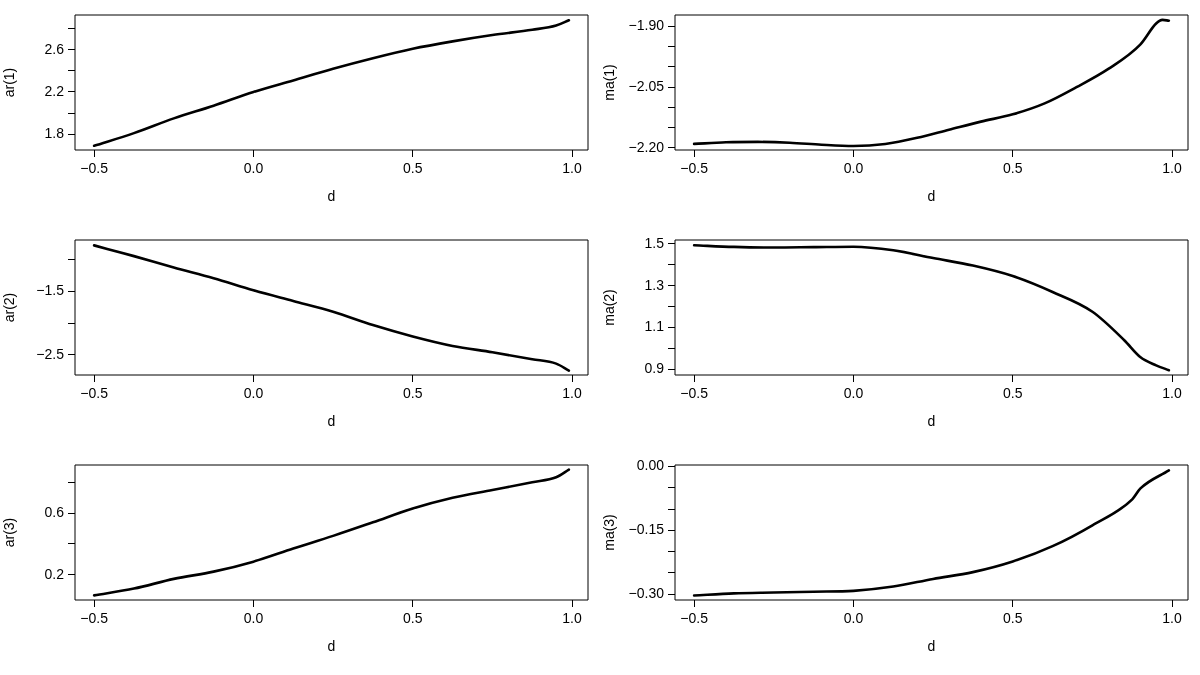 The height and width of the screenshot is (675, 1200). I want to click on y-tick-label: 1.5, so click(654, 242).